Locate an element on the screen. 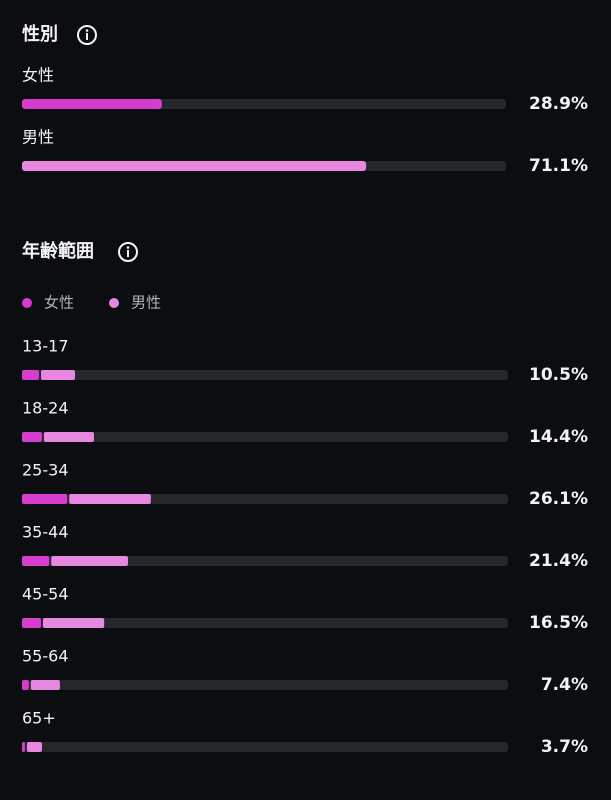 Image resolution: width=611 pixels, height=800 pixels. row-label: 45-54 is located at coordinates (45, 594).